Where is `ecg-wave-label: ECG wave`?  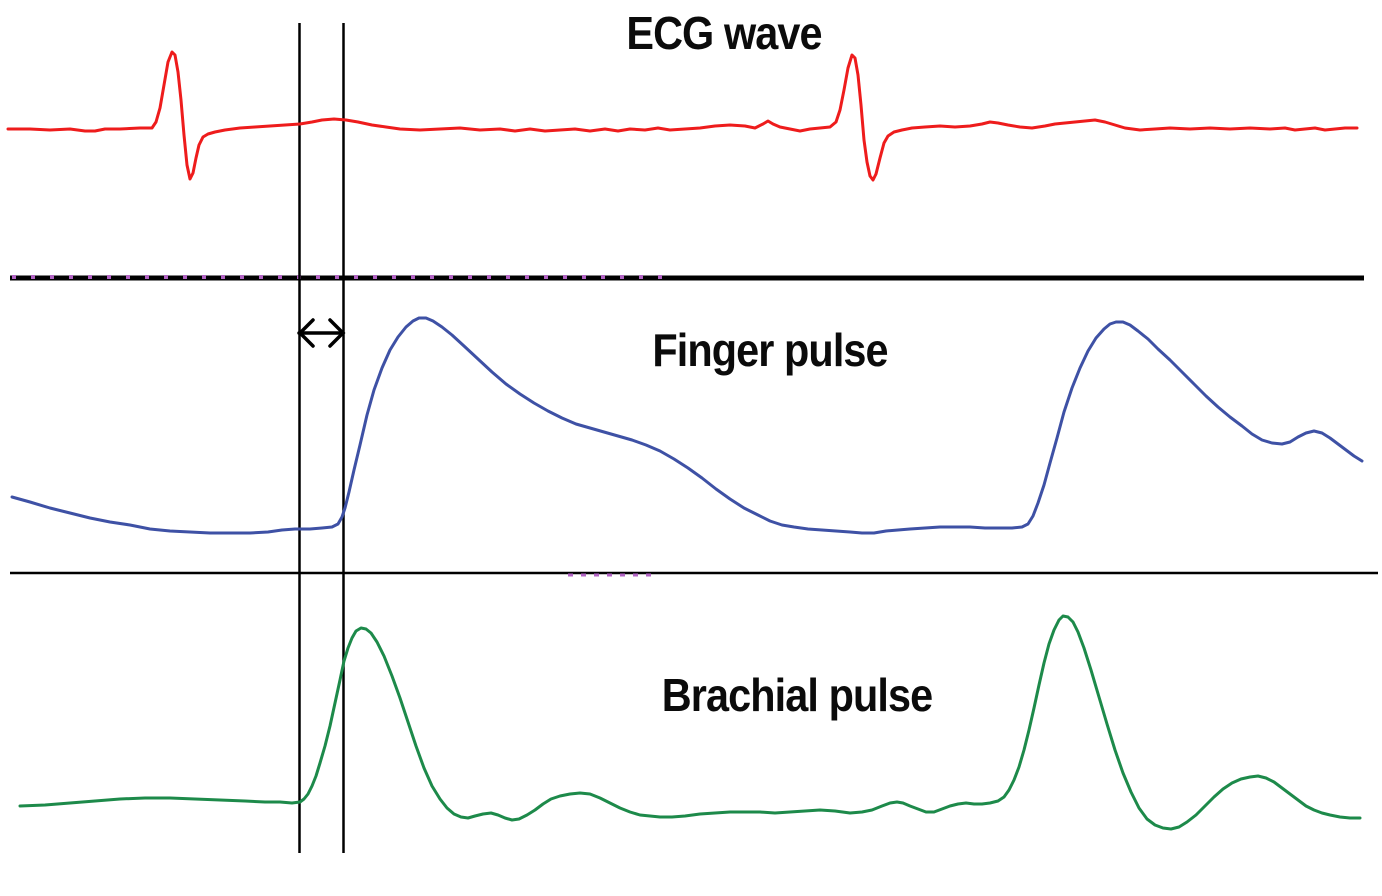
ecg-wave-label: ECG wave is located at coordinates (724, 33).